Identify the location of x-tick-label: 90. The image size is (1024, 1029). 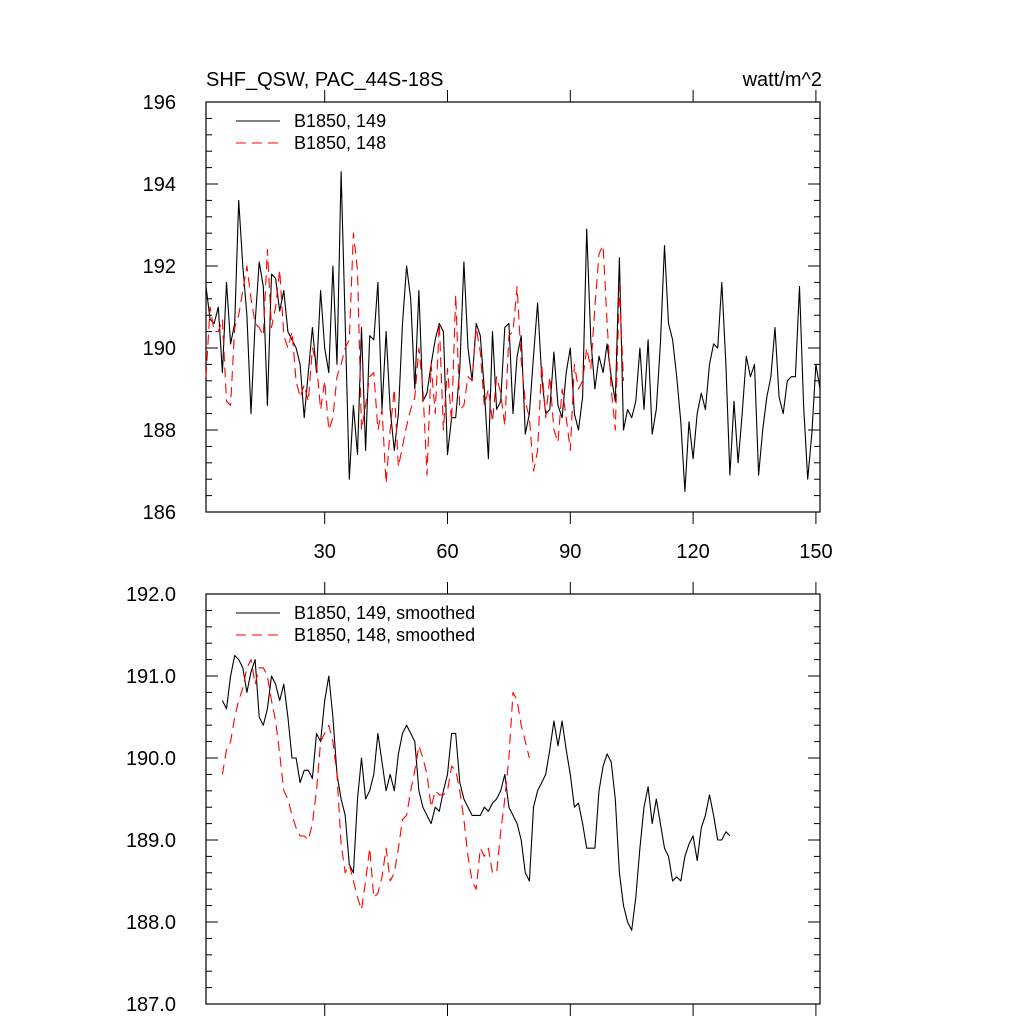
(570, 552).